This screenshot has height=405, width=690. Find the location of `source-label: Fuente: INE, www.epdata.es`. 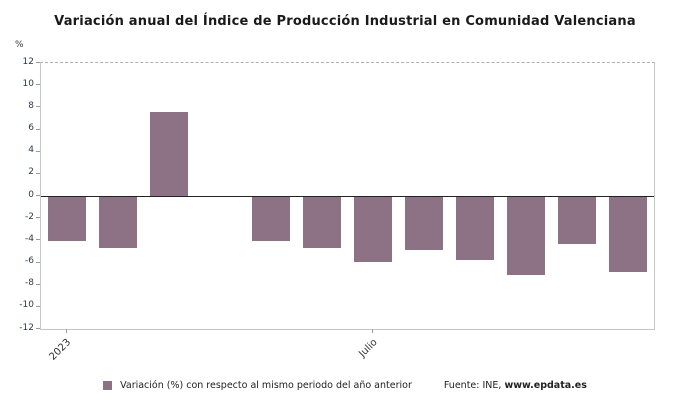

source-label: Fuente: INE, www.epdata.es is located at coordinates (515, 385).